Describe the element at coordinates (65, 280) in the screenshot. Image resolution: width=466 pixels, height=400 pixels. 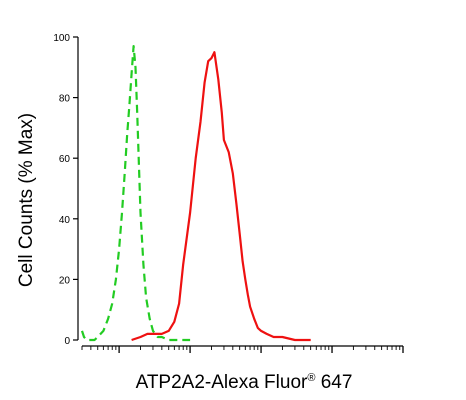
I see `y-tick-label: 20` at that location.